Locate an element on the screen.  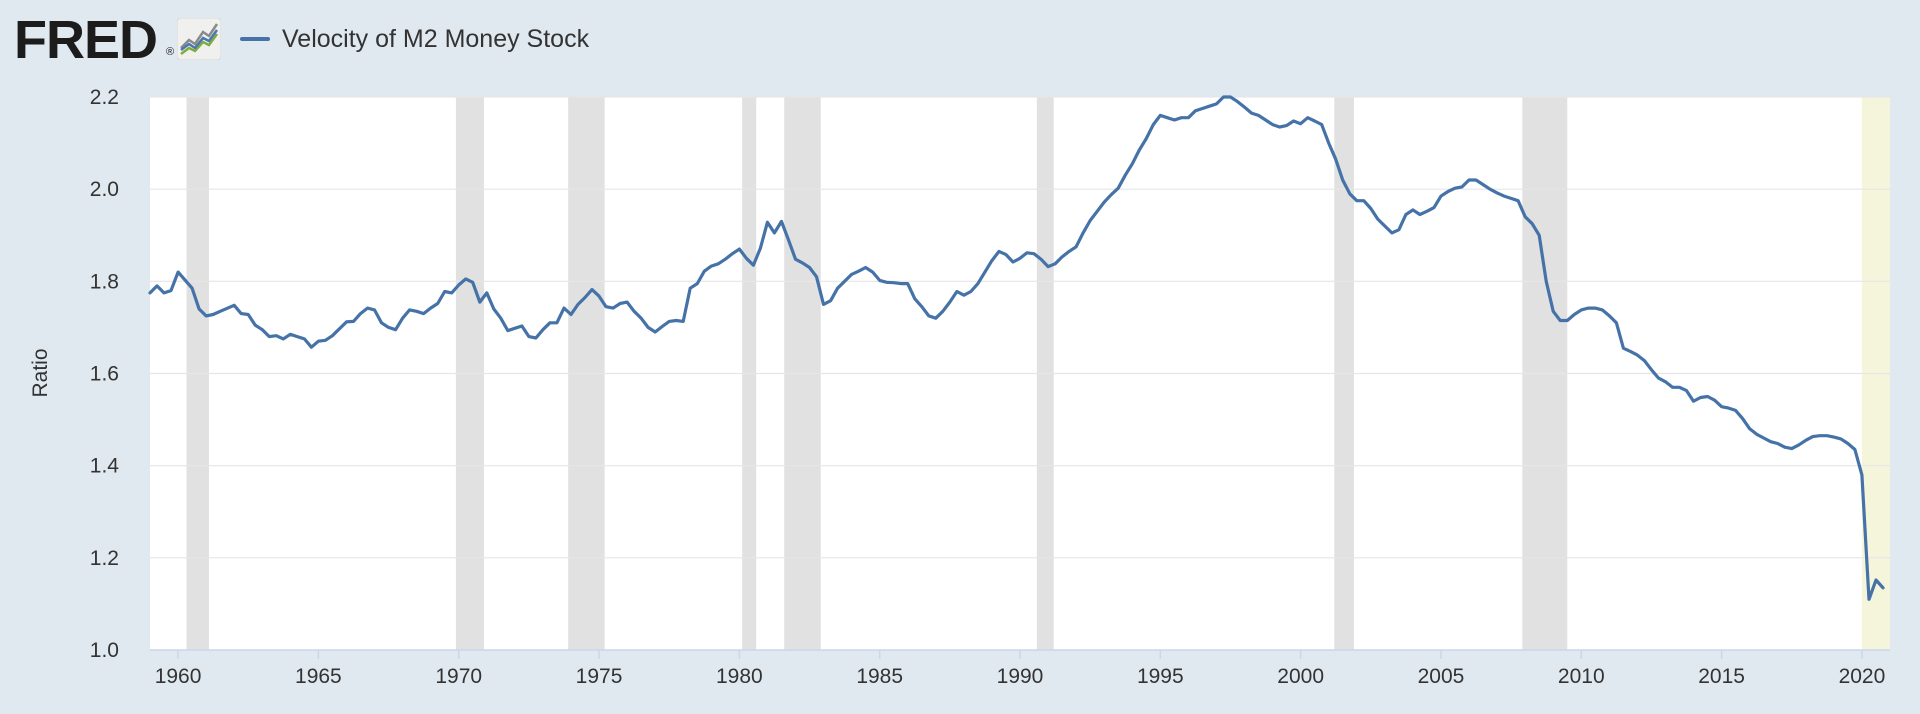
chart-header: FRED ® Velocity of M2 Money Stock is located at coordinates (960, 40).